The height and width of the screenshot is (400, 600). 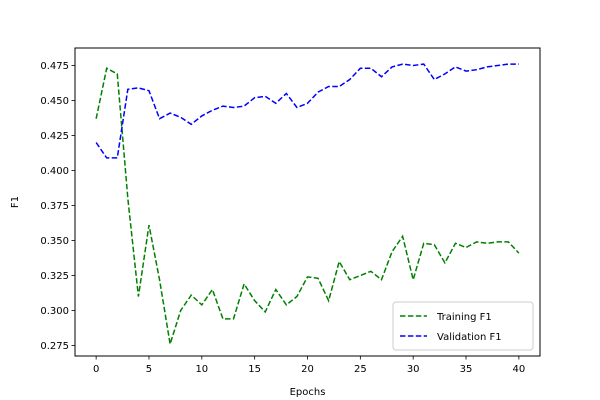 What do you see at coordinates (54, 101) in the screenshot?
I see `y-tick-label: 0.450` at bounding box center [54, 101].